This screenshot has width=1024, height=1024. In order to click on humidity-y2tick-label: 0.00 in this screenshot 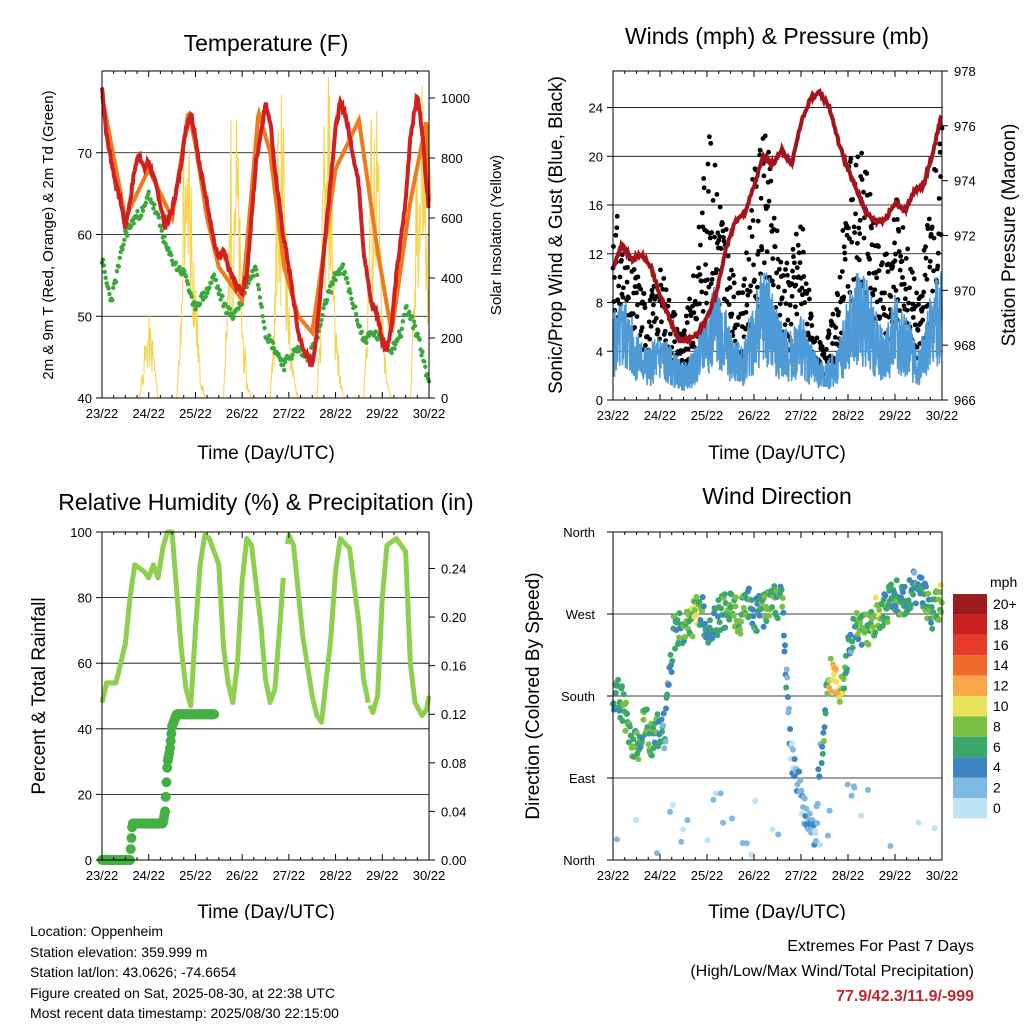, I will do `click(453, 860)`.